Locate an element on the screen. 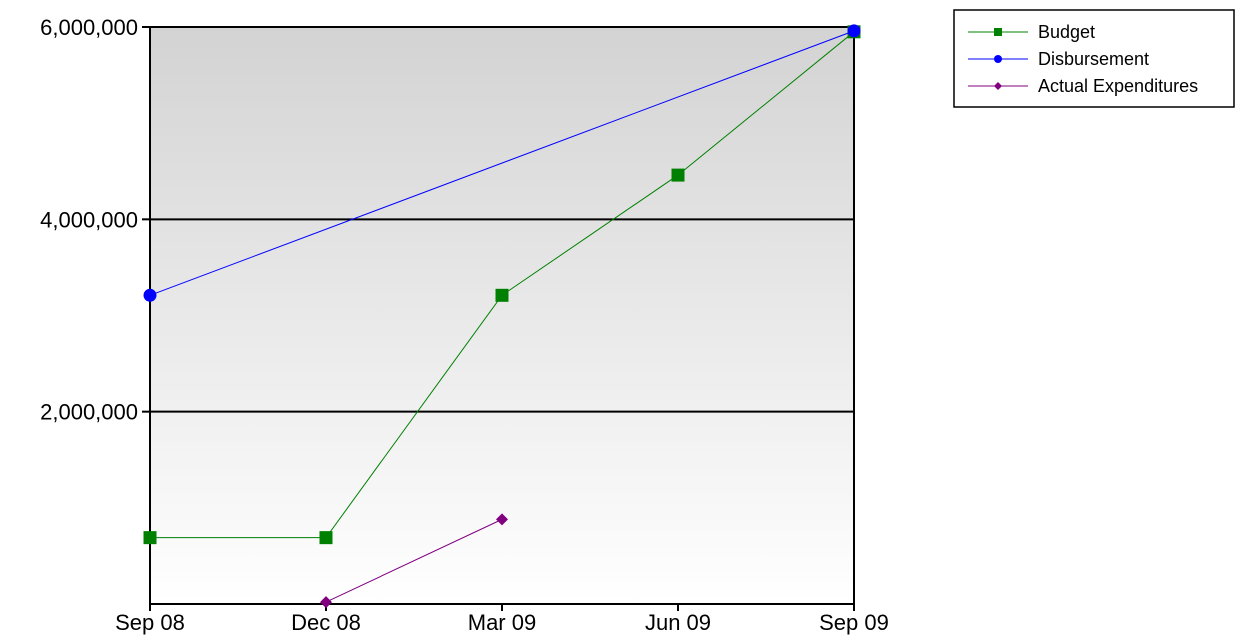  series-line-actual-expenditures is located at coordinates (414, 560).